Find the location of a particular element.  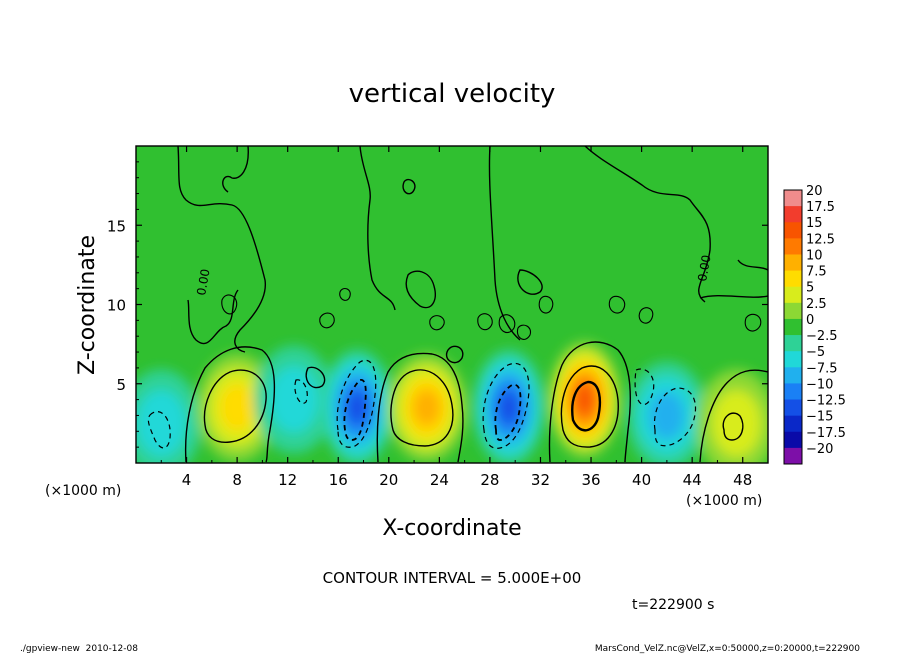

y-tick-label: 5 is located at coordinates (121, 385).